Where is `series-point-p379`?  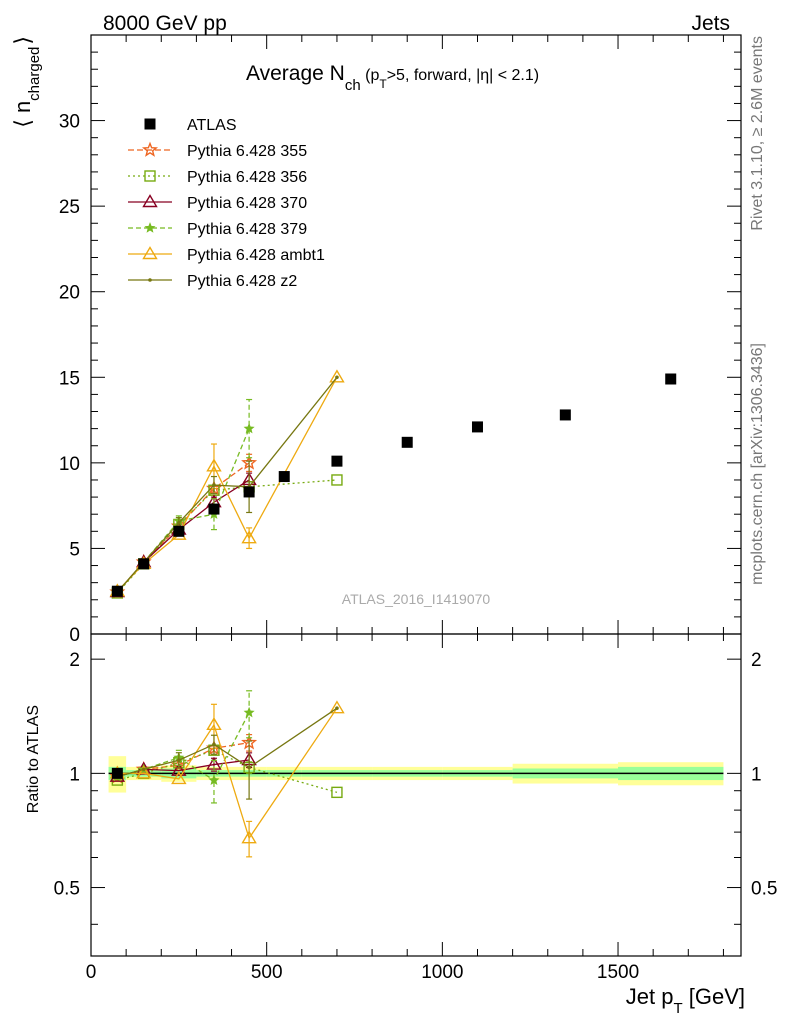 series-point-p379 is located at coordinates (249, 428).